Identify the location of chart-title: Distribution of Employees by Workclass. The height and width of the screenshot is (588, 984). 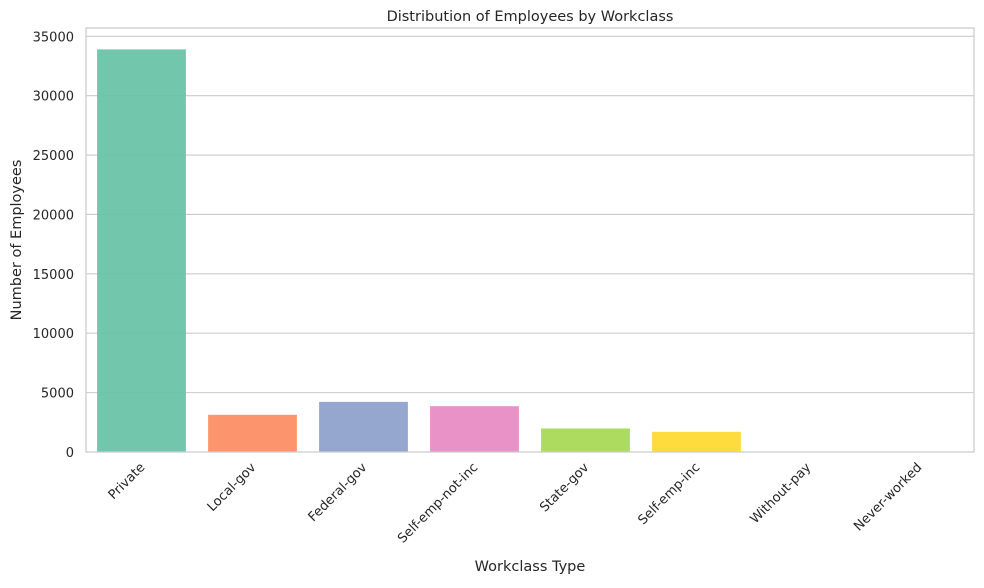
(530, 17).